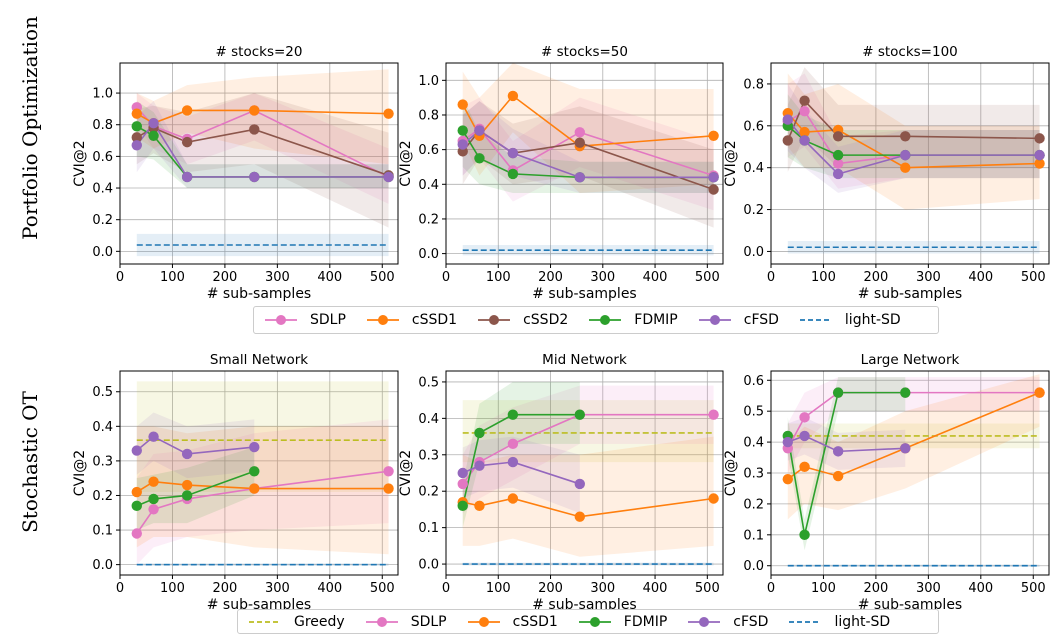 The image size is (1057, 634). What do you see at coordinates (102, 461) in the screenshot?
I see `y-tick-label: 0.3` at bounding box center [102, 461].